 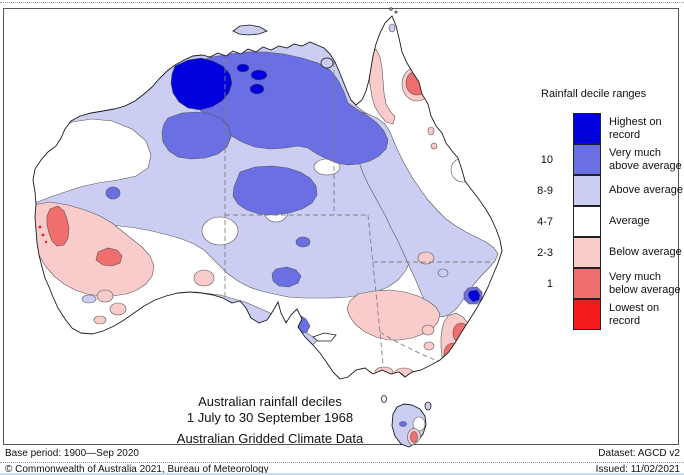 What do you see at coordinates (428, 406) in the screenshot?
I see `flinders-island` at bounding box center [428, 406].